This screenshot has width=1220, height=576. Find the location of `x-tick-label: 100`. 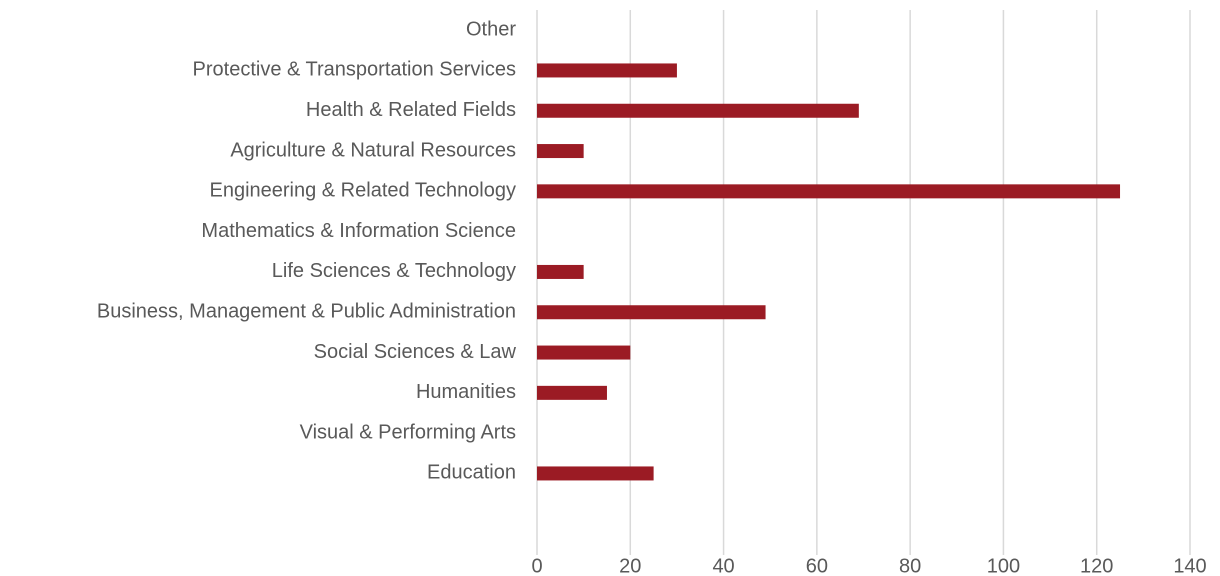

x-tick-label: 100 is located at coordinates (1003, 565).